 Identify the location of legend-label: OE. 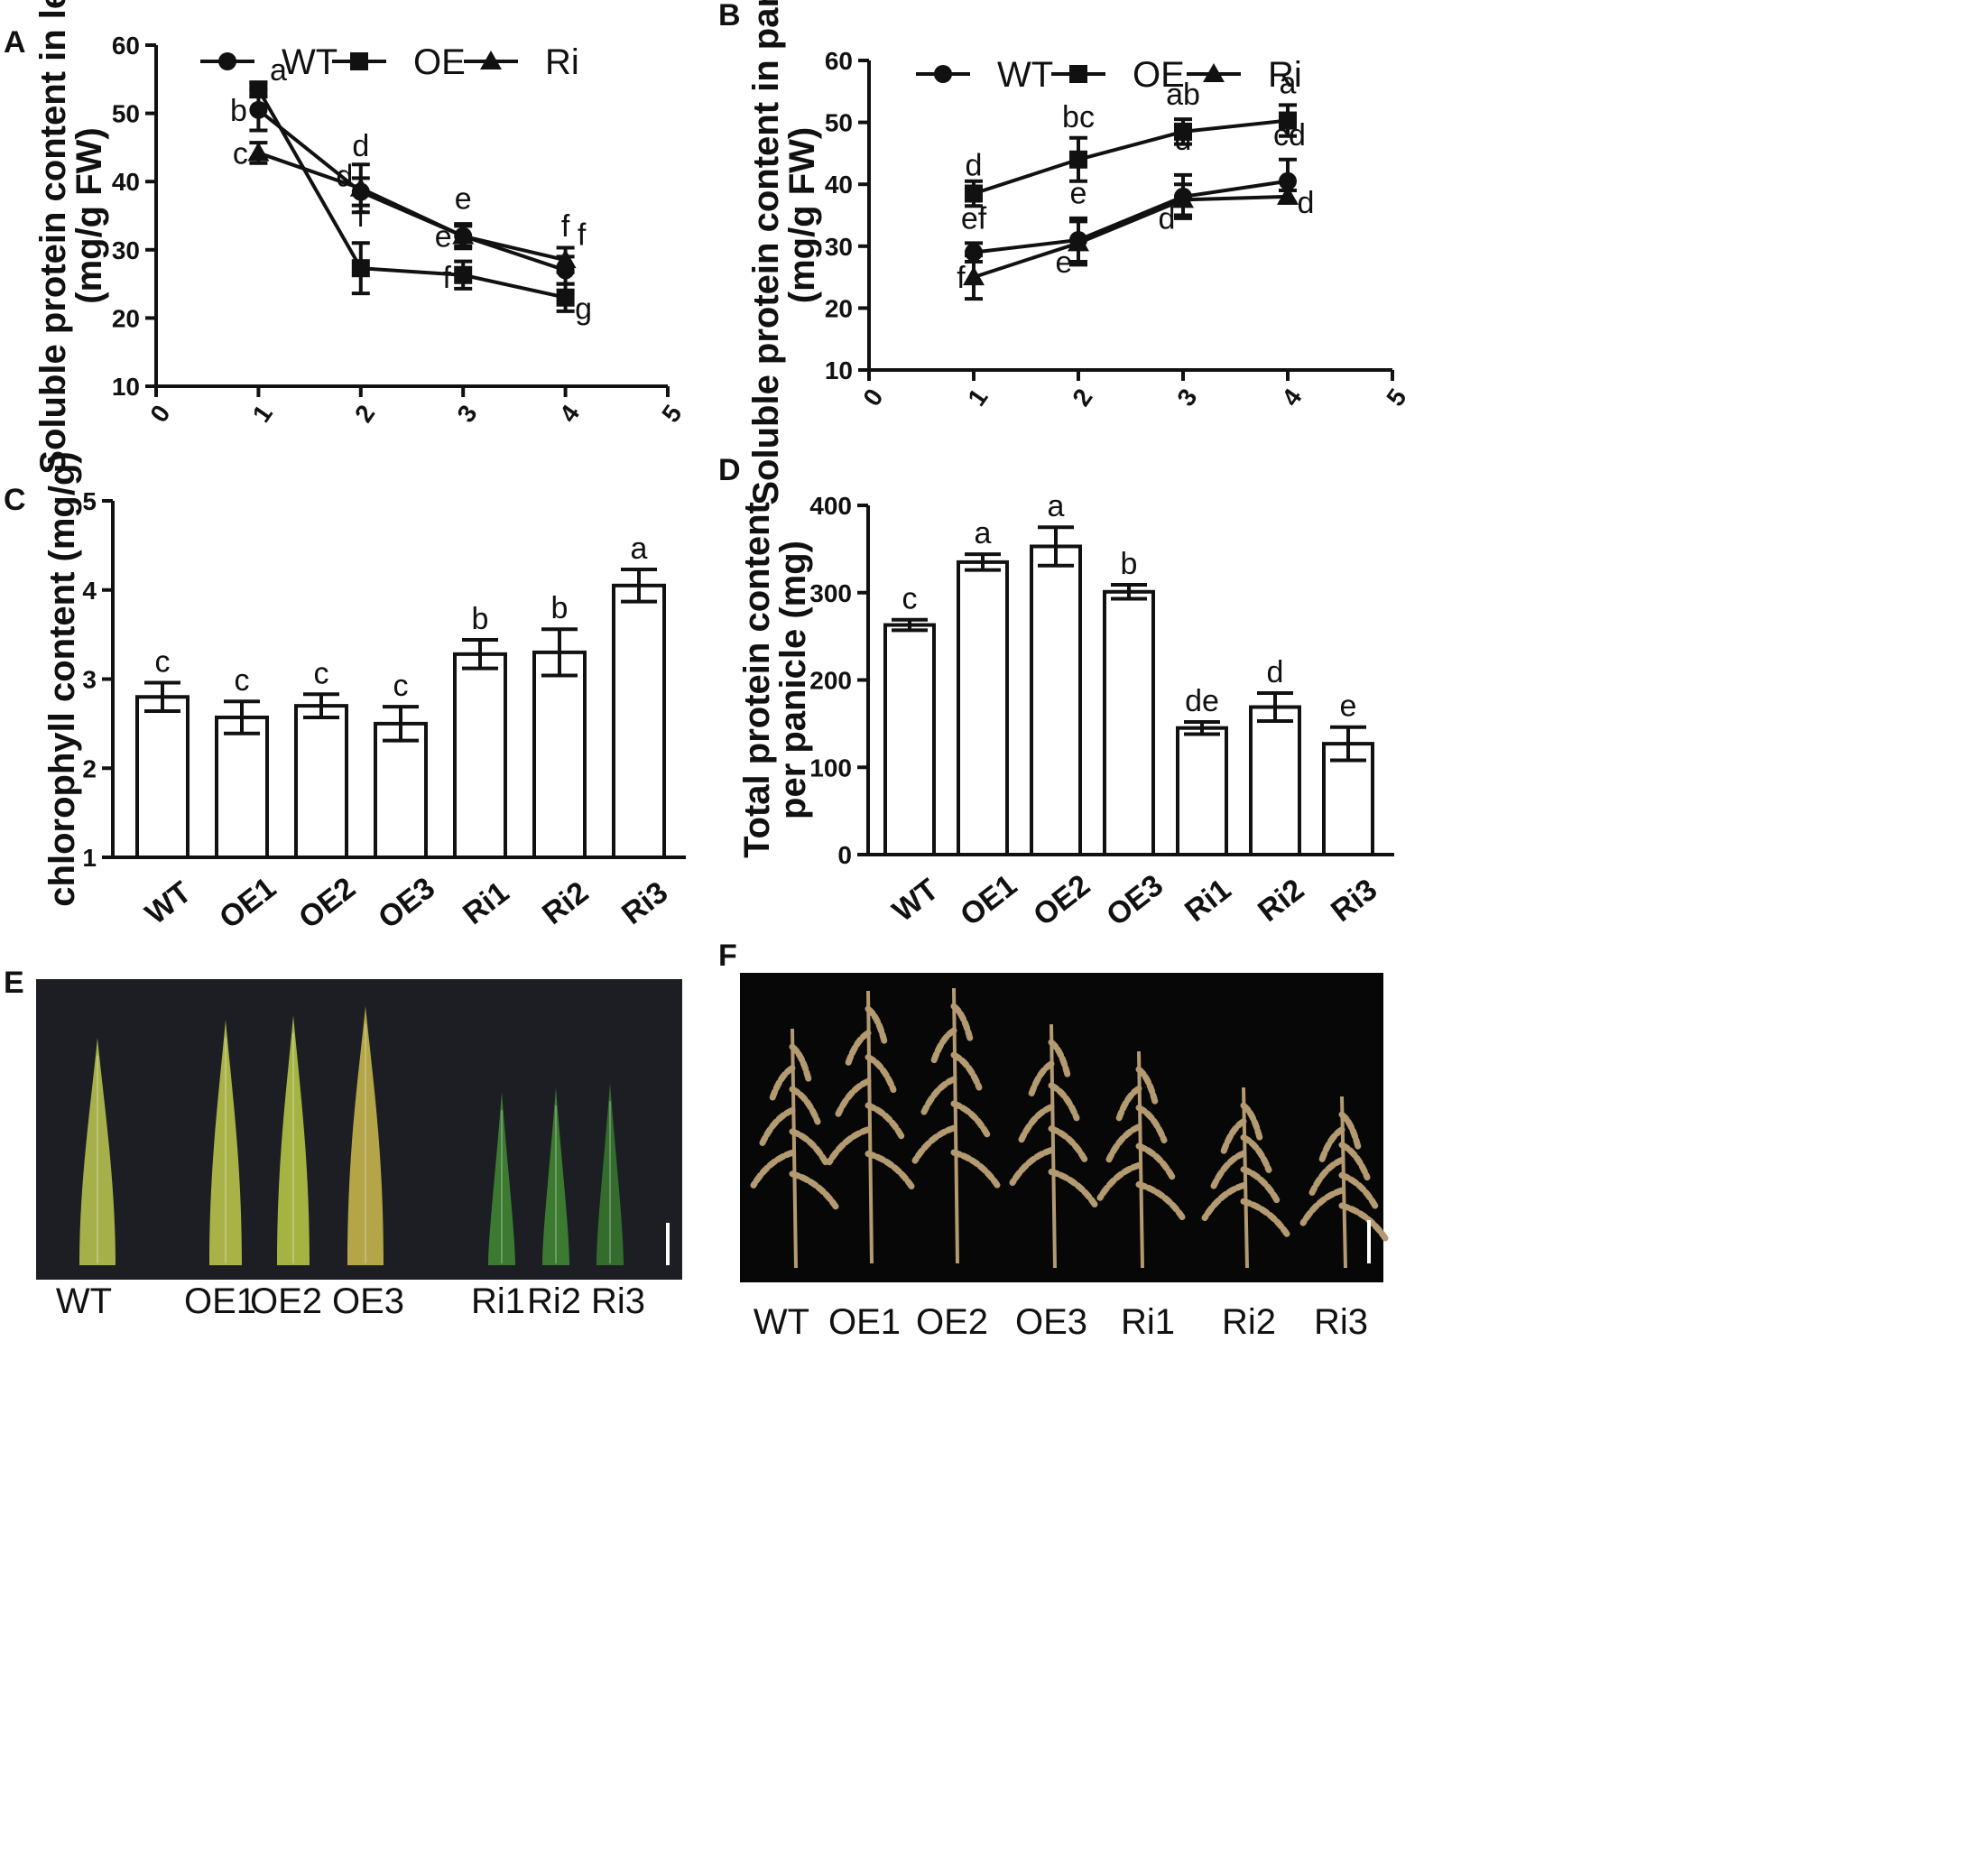
(1159, 75).